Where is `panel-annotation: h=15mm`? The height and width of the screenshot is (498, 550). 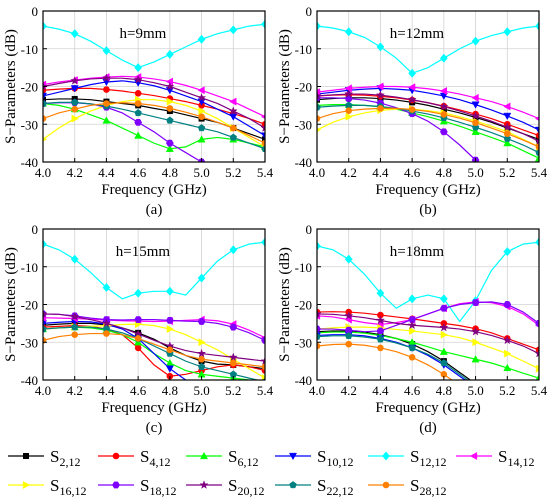 panel-annotation: h=15mm is located at coordinates (143, 252).